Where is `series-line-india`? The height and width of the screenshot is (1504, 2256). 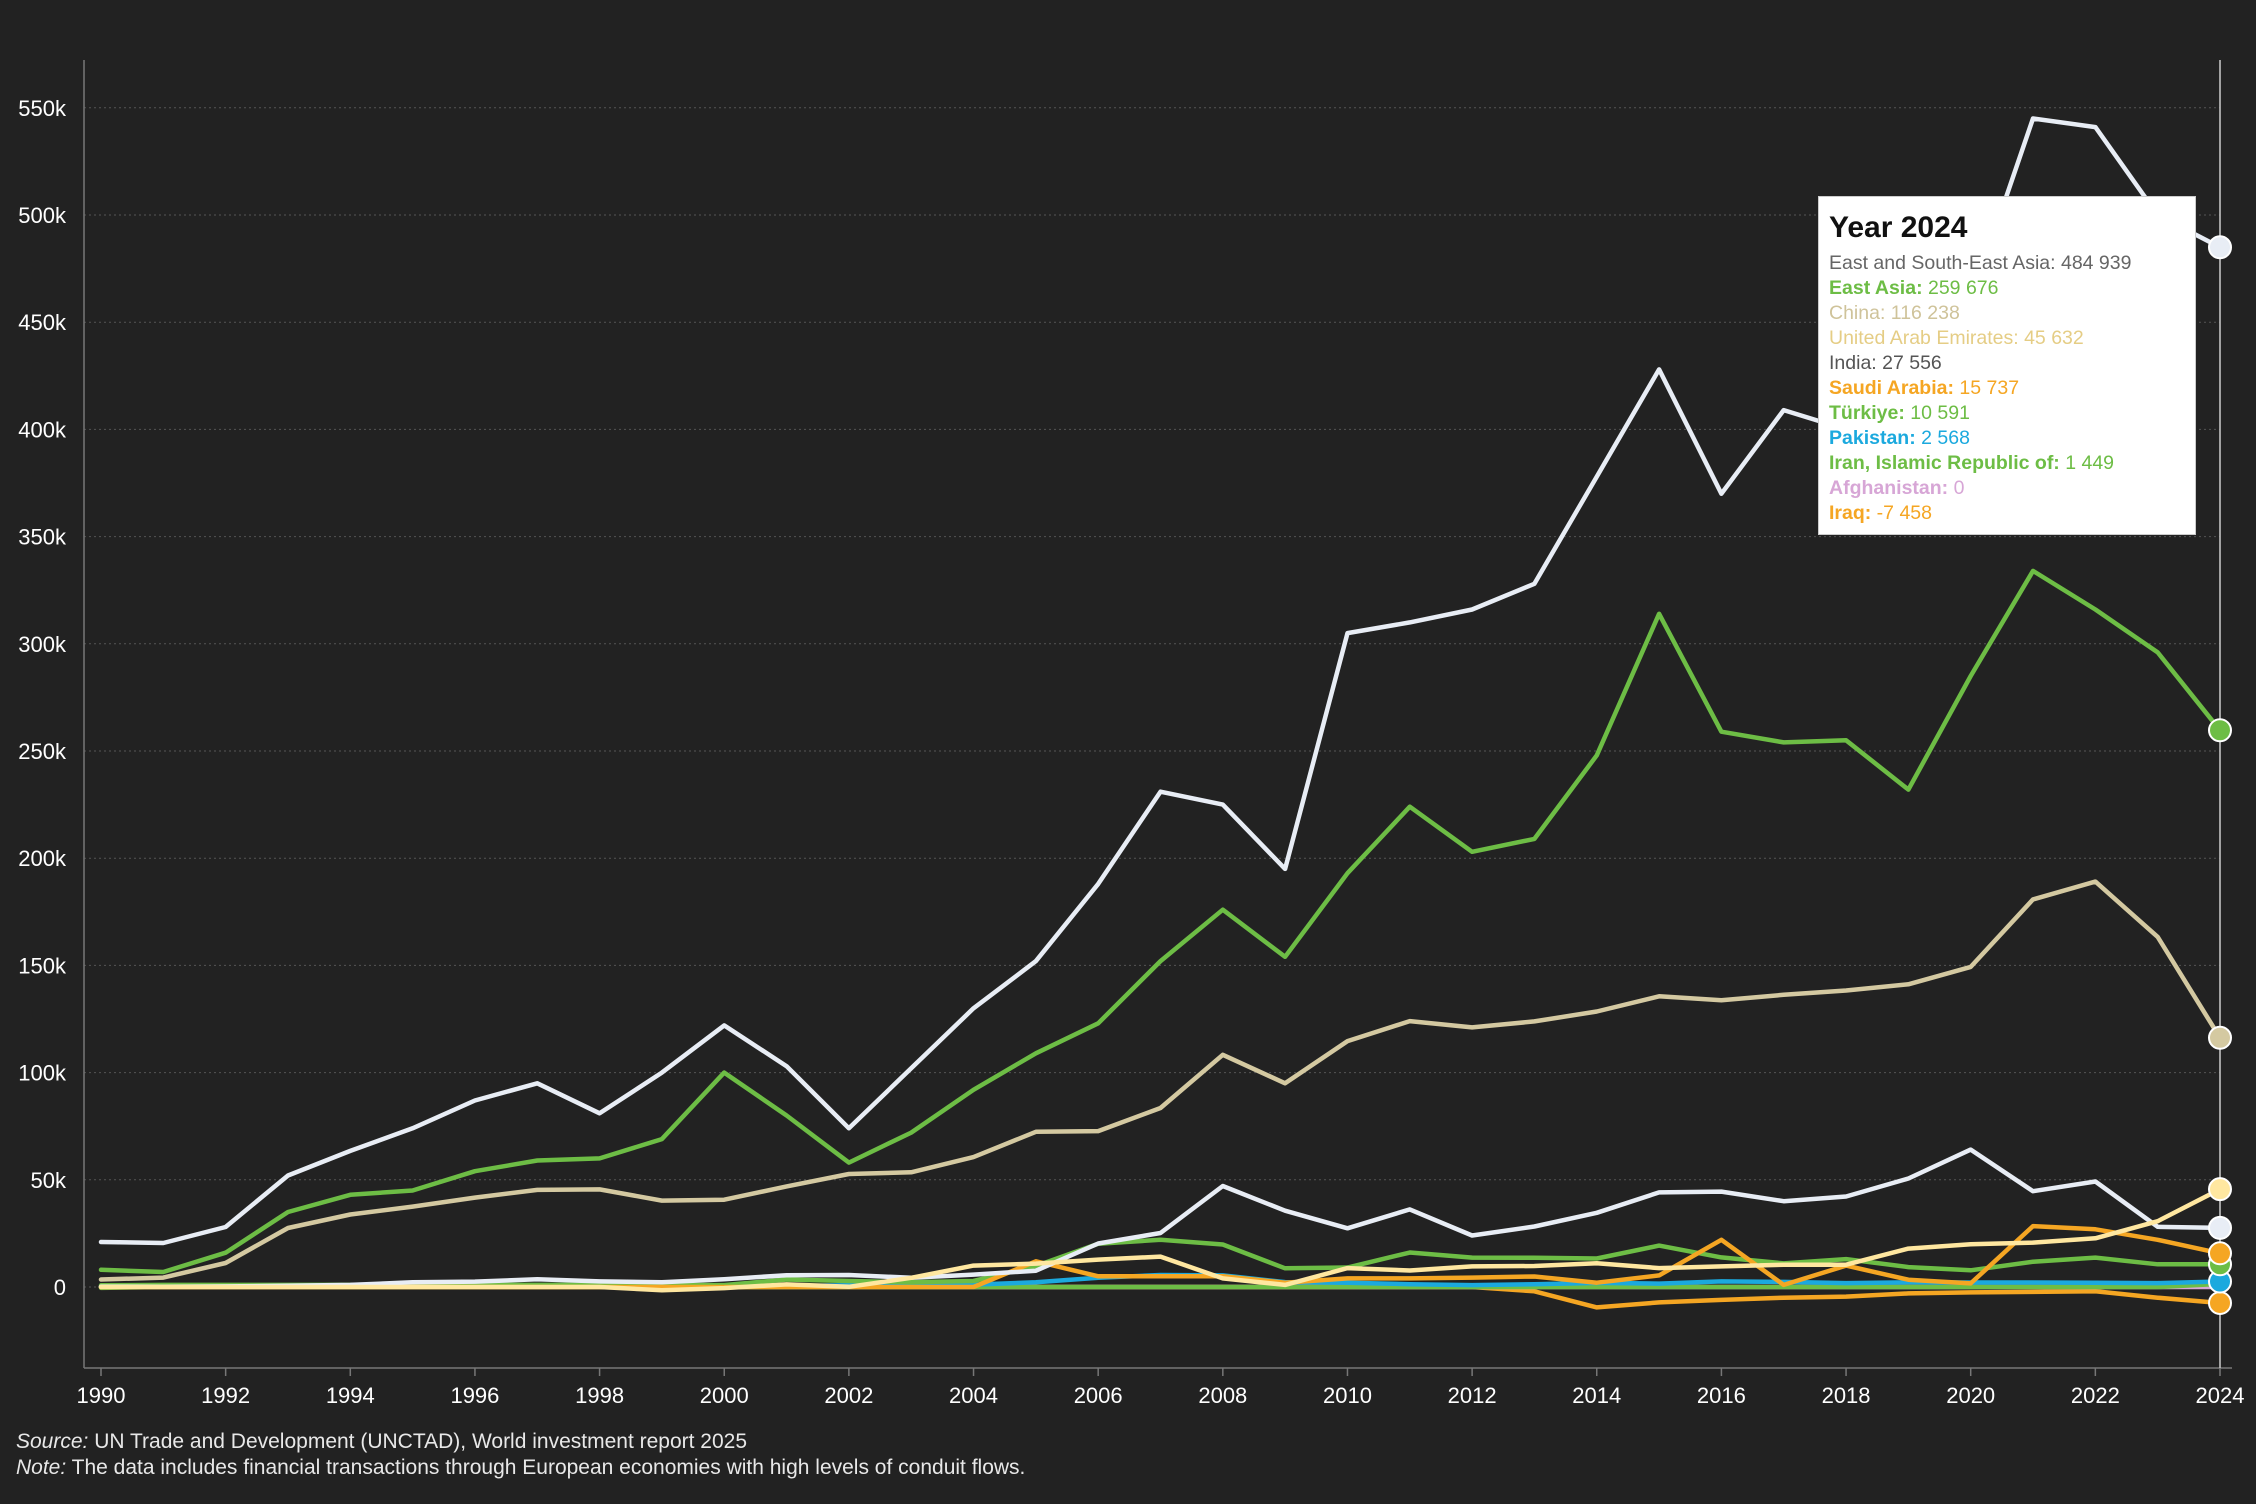 series-line-india is located at coordinates (1160, 1218).